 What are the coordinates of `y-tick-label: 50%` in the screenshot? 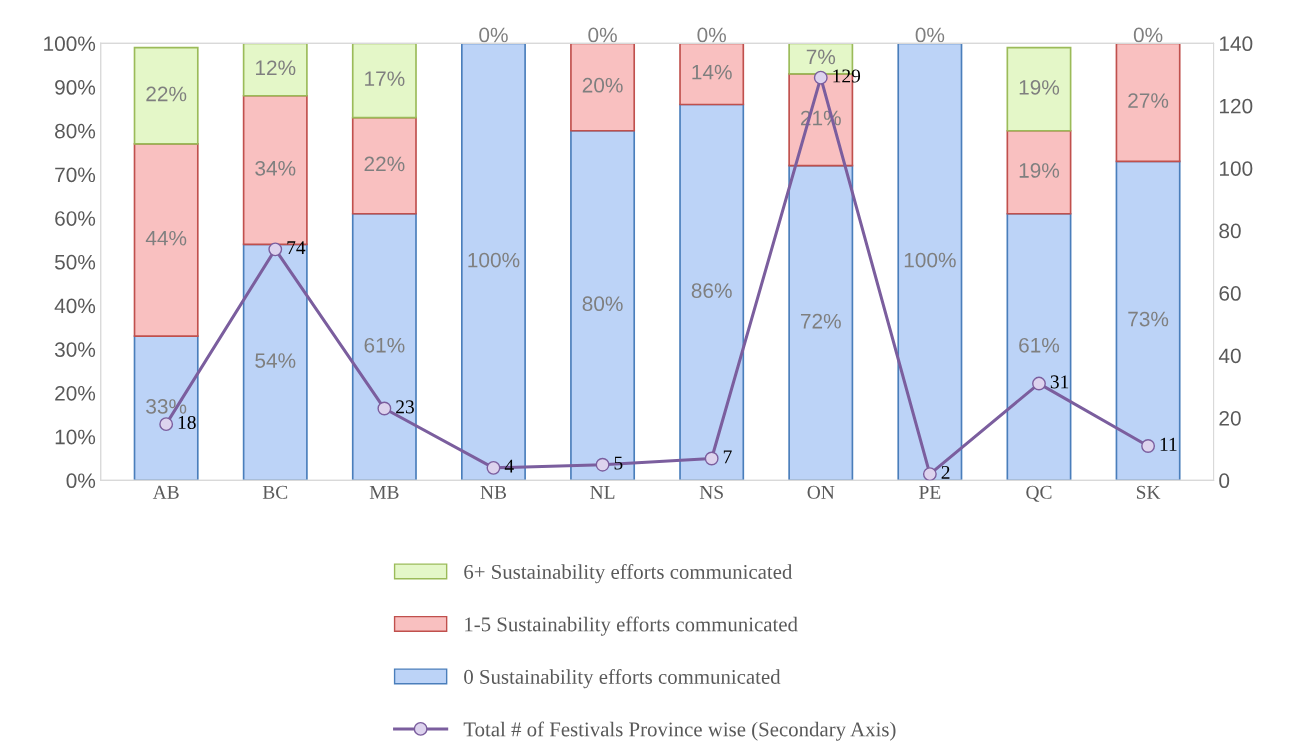 It's located at (75, 262).